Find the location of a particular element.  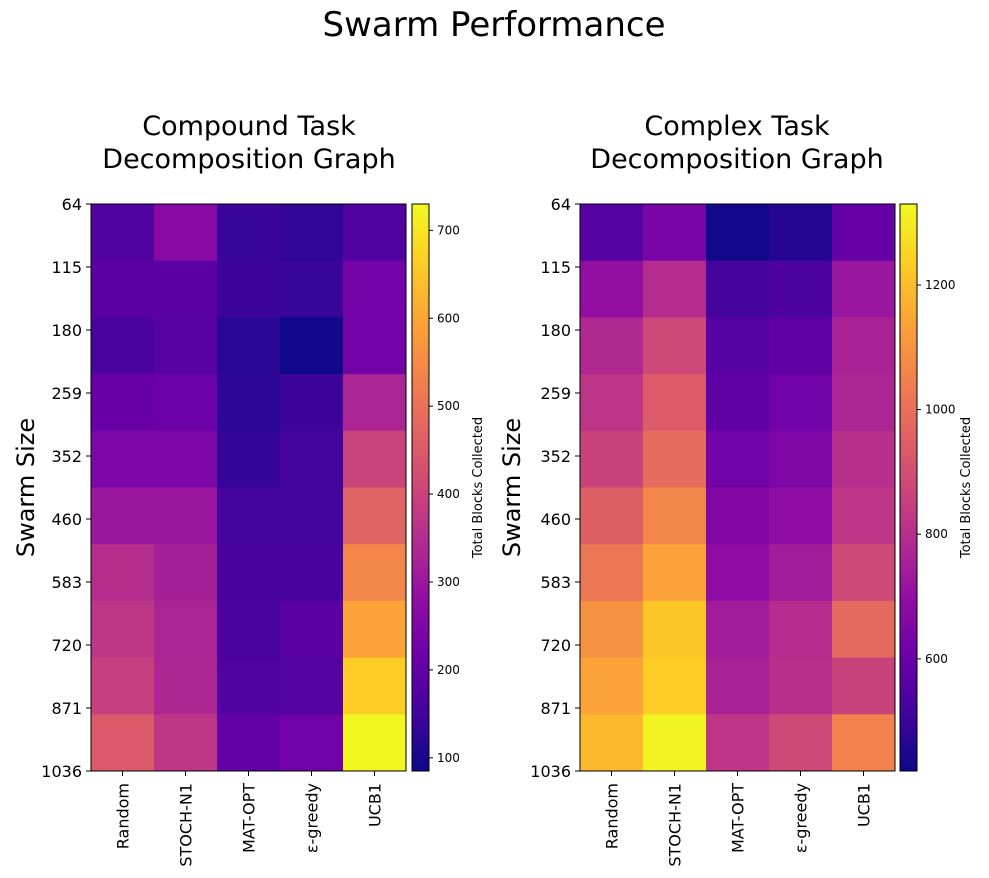

y-tick-label: 583 is located at coordinates (555, 582).